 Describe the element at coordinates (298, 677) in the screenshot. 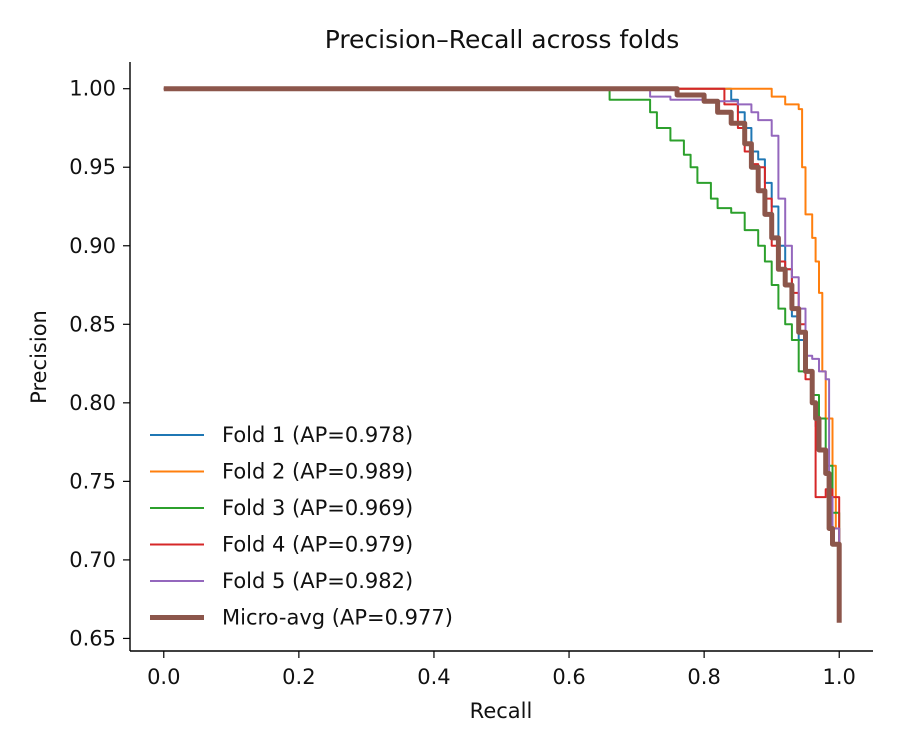

I see `x-tick-label: 0.2` at that location.